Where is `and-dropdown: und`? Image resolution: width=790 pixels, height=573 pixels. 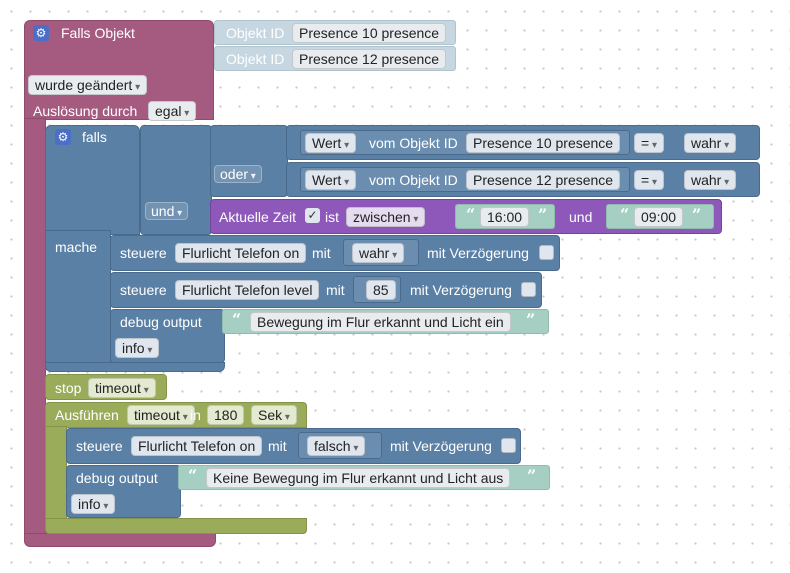
and-dropdown: und is located at coordinates (167, 211).